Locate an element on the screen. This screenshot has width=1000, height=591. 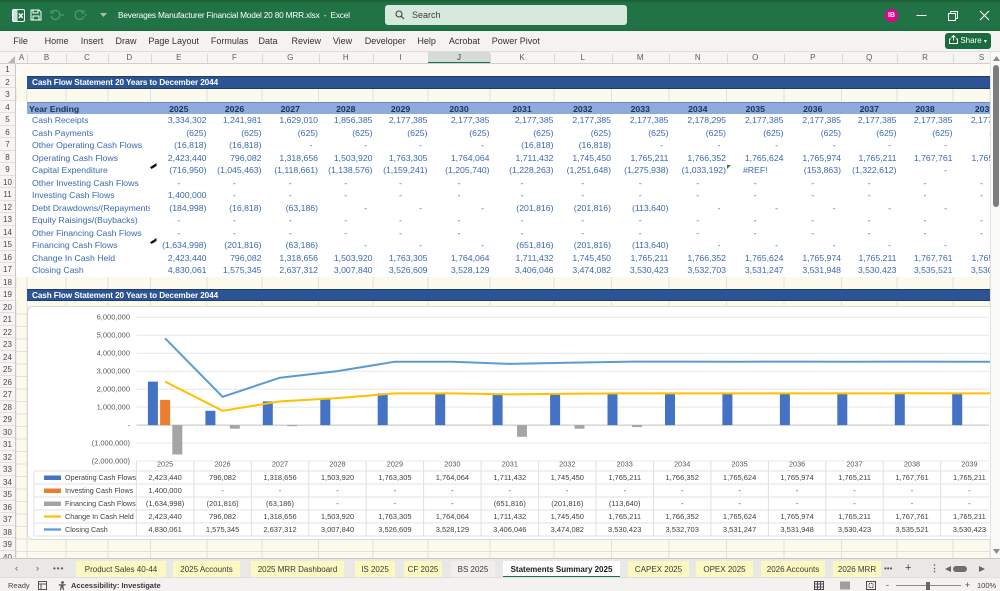
svg-text: 2037 is located at coordinates (854, 463).